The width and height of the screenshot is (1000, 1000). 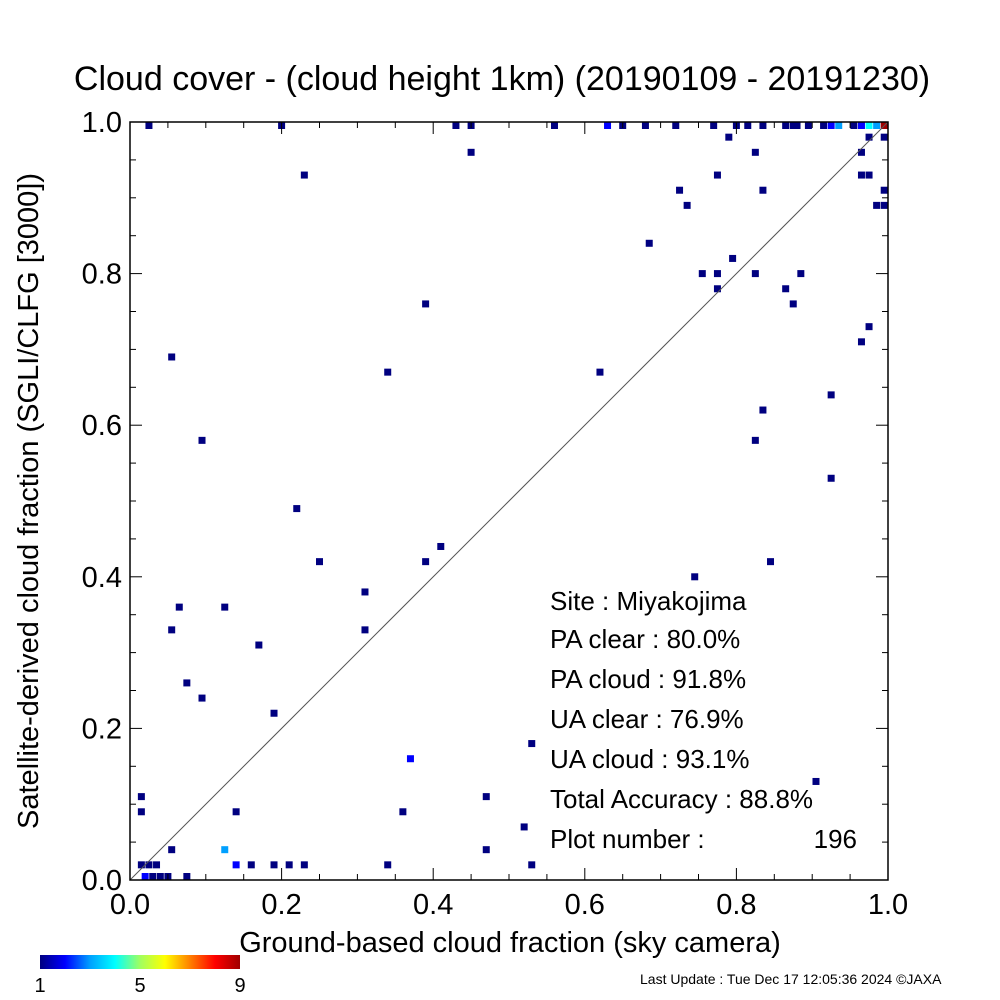 What do you see at coordinates (433, 905) in the screenshot?
I see `x-tick-label: 0.4` at bounding box center [433, 905].